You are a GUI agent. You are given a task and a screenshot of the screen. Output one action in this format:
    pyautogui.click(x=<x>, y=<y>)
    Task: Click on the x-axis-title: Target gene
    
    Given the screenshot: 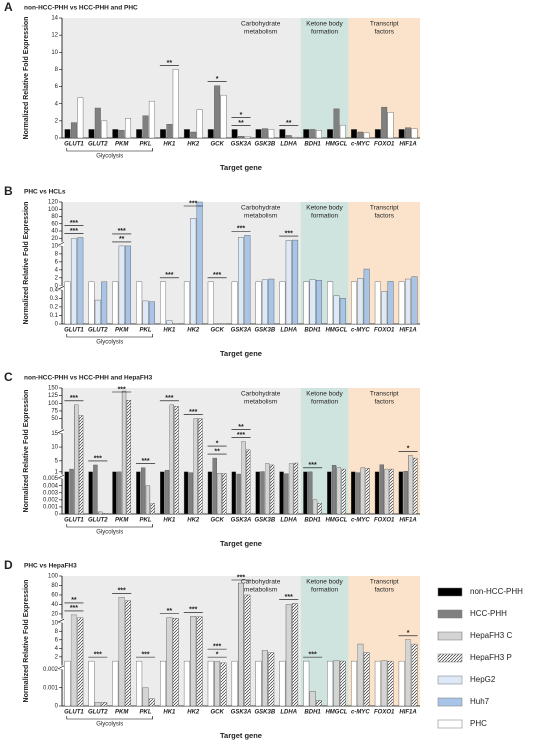 What is the action you would take?
    pyautogui.click(x=241, y=167)
    